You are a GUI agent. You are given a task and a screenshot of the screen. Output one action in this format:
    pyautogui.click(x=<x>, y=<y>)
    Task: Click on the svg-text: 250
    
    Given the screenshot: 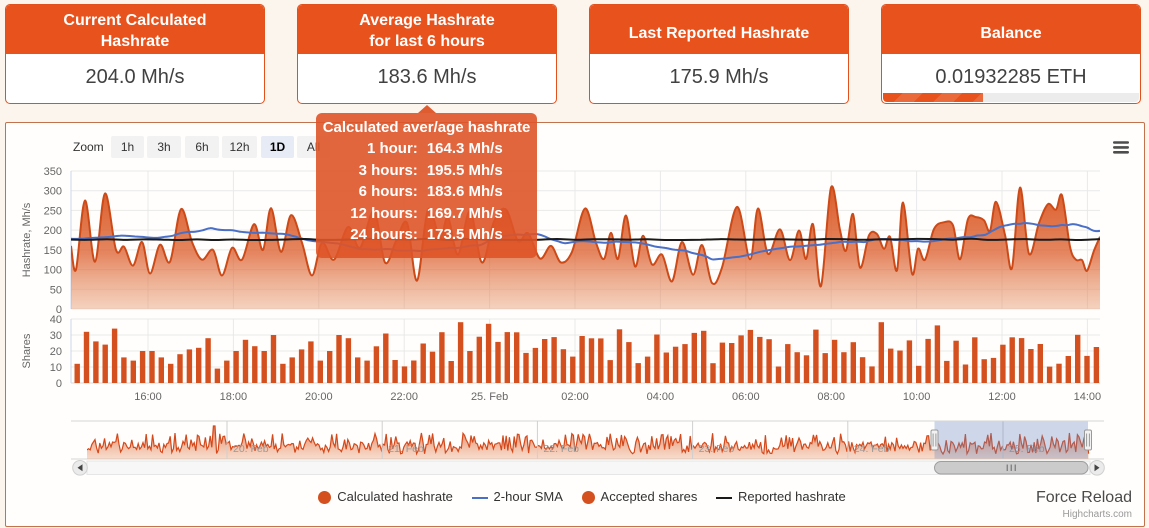 What is the action you would take?
    pyautogui.click(x=53, y=211)
    